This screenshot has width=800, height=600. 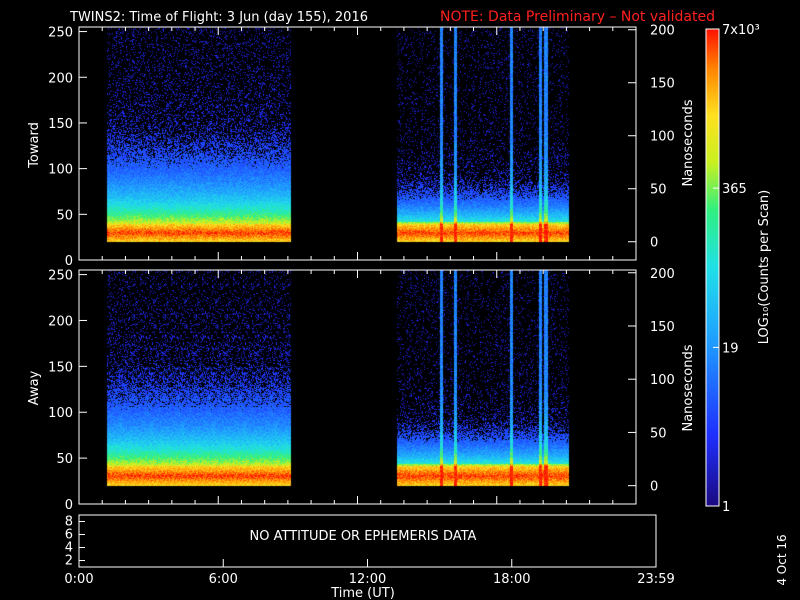 I want to click on y2tick-label-toward: 0, so click(x=654, y=243).